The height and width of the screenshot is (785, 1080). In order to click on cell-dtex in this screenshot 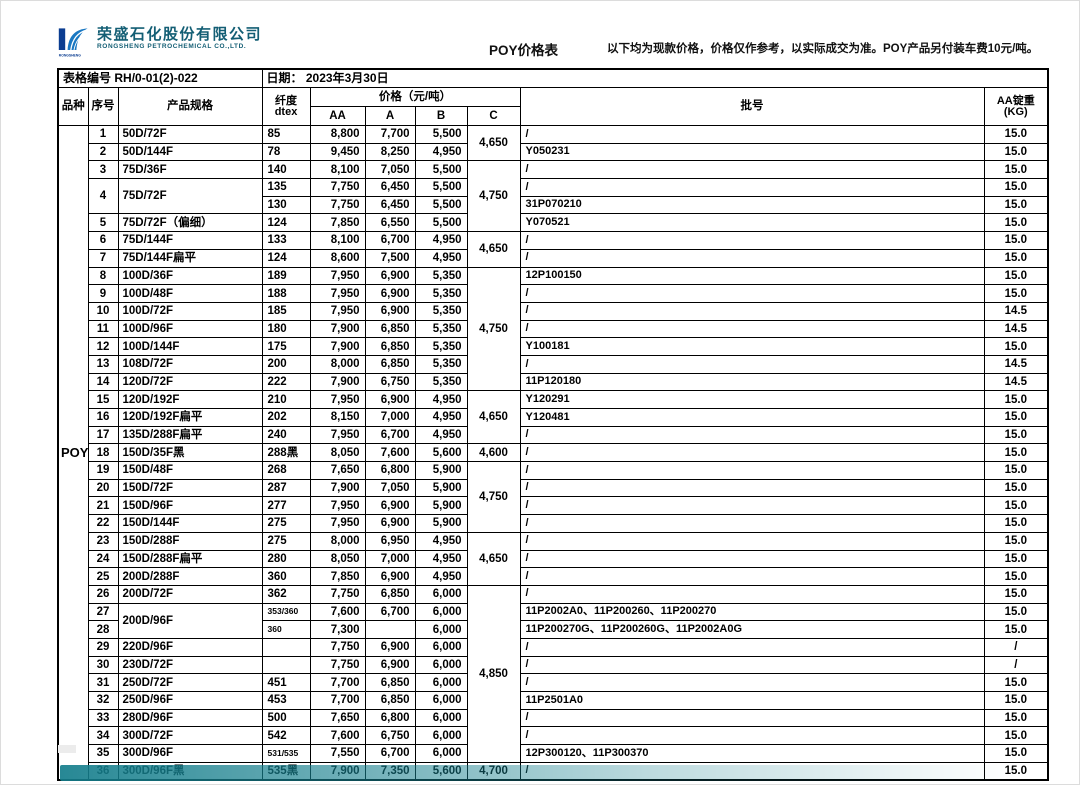, I will do `click(286, 665)`.